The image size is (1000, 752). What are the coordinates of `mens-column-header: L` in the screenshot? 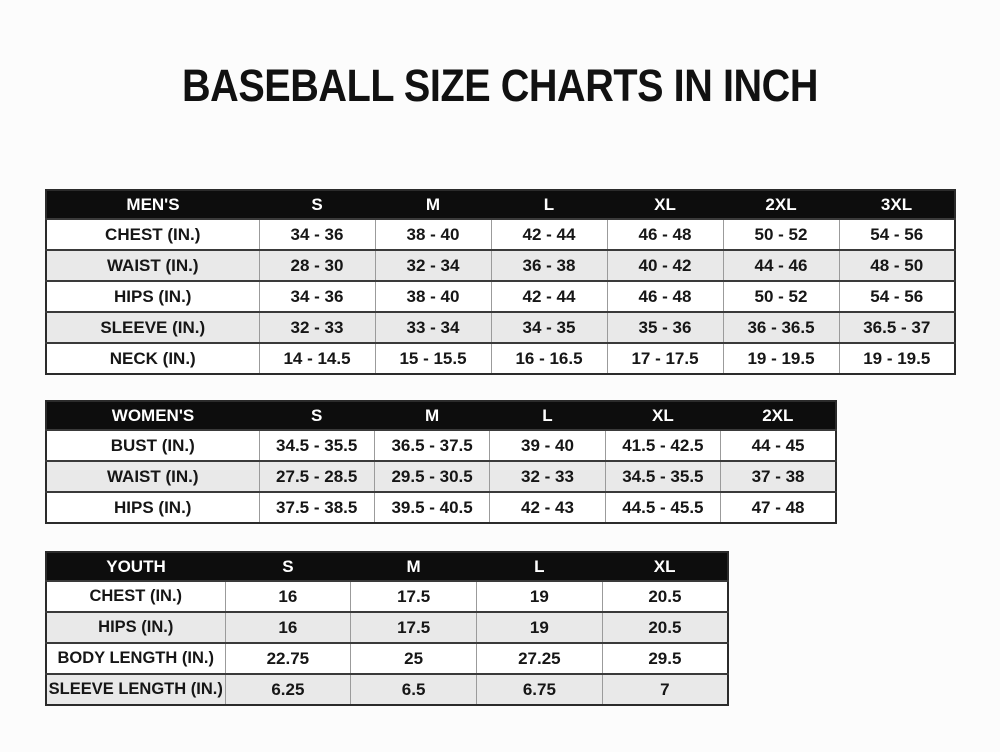 It's located at (549, 204).